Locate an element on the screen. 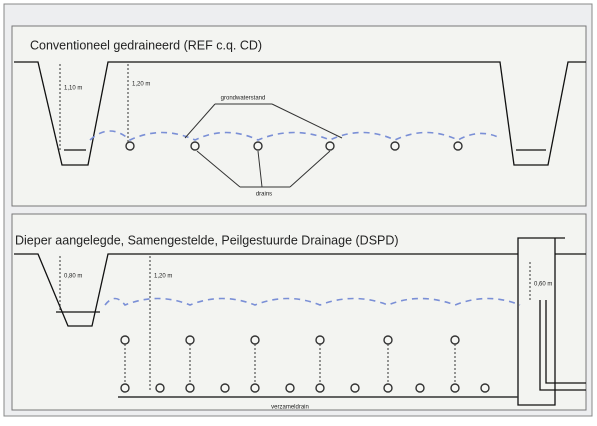 The height and width of the screenshot is (426, 597). depth-lines is located at coordinates (94, 107).